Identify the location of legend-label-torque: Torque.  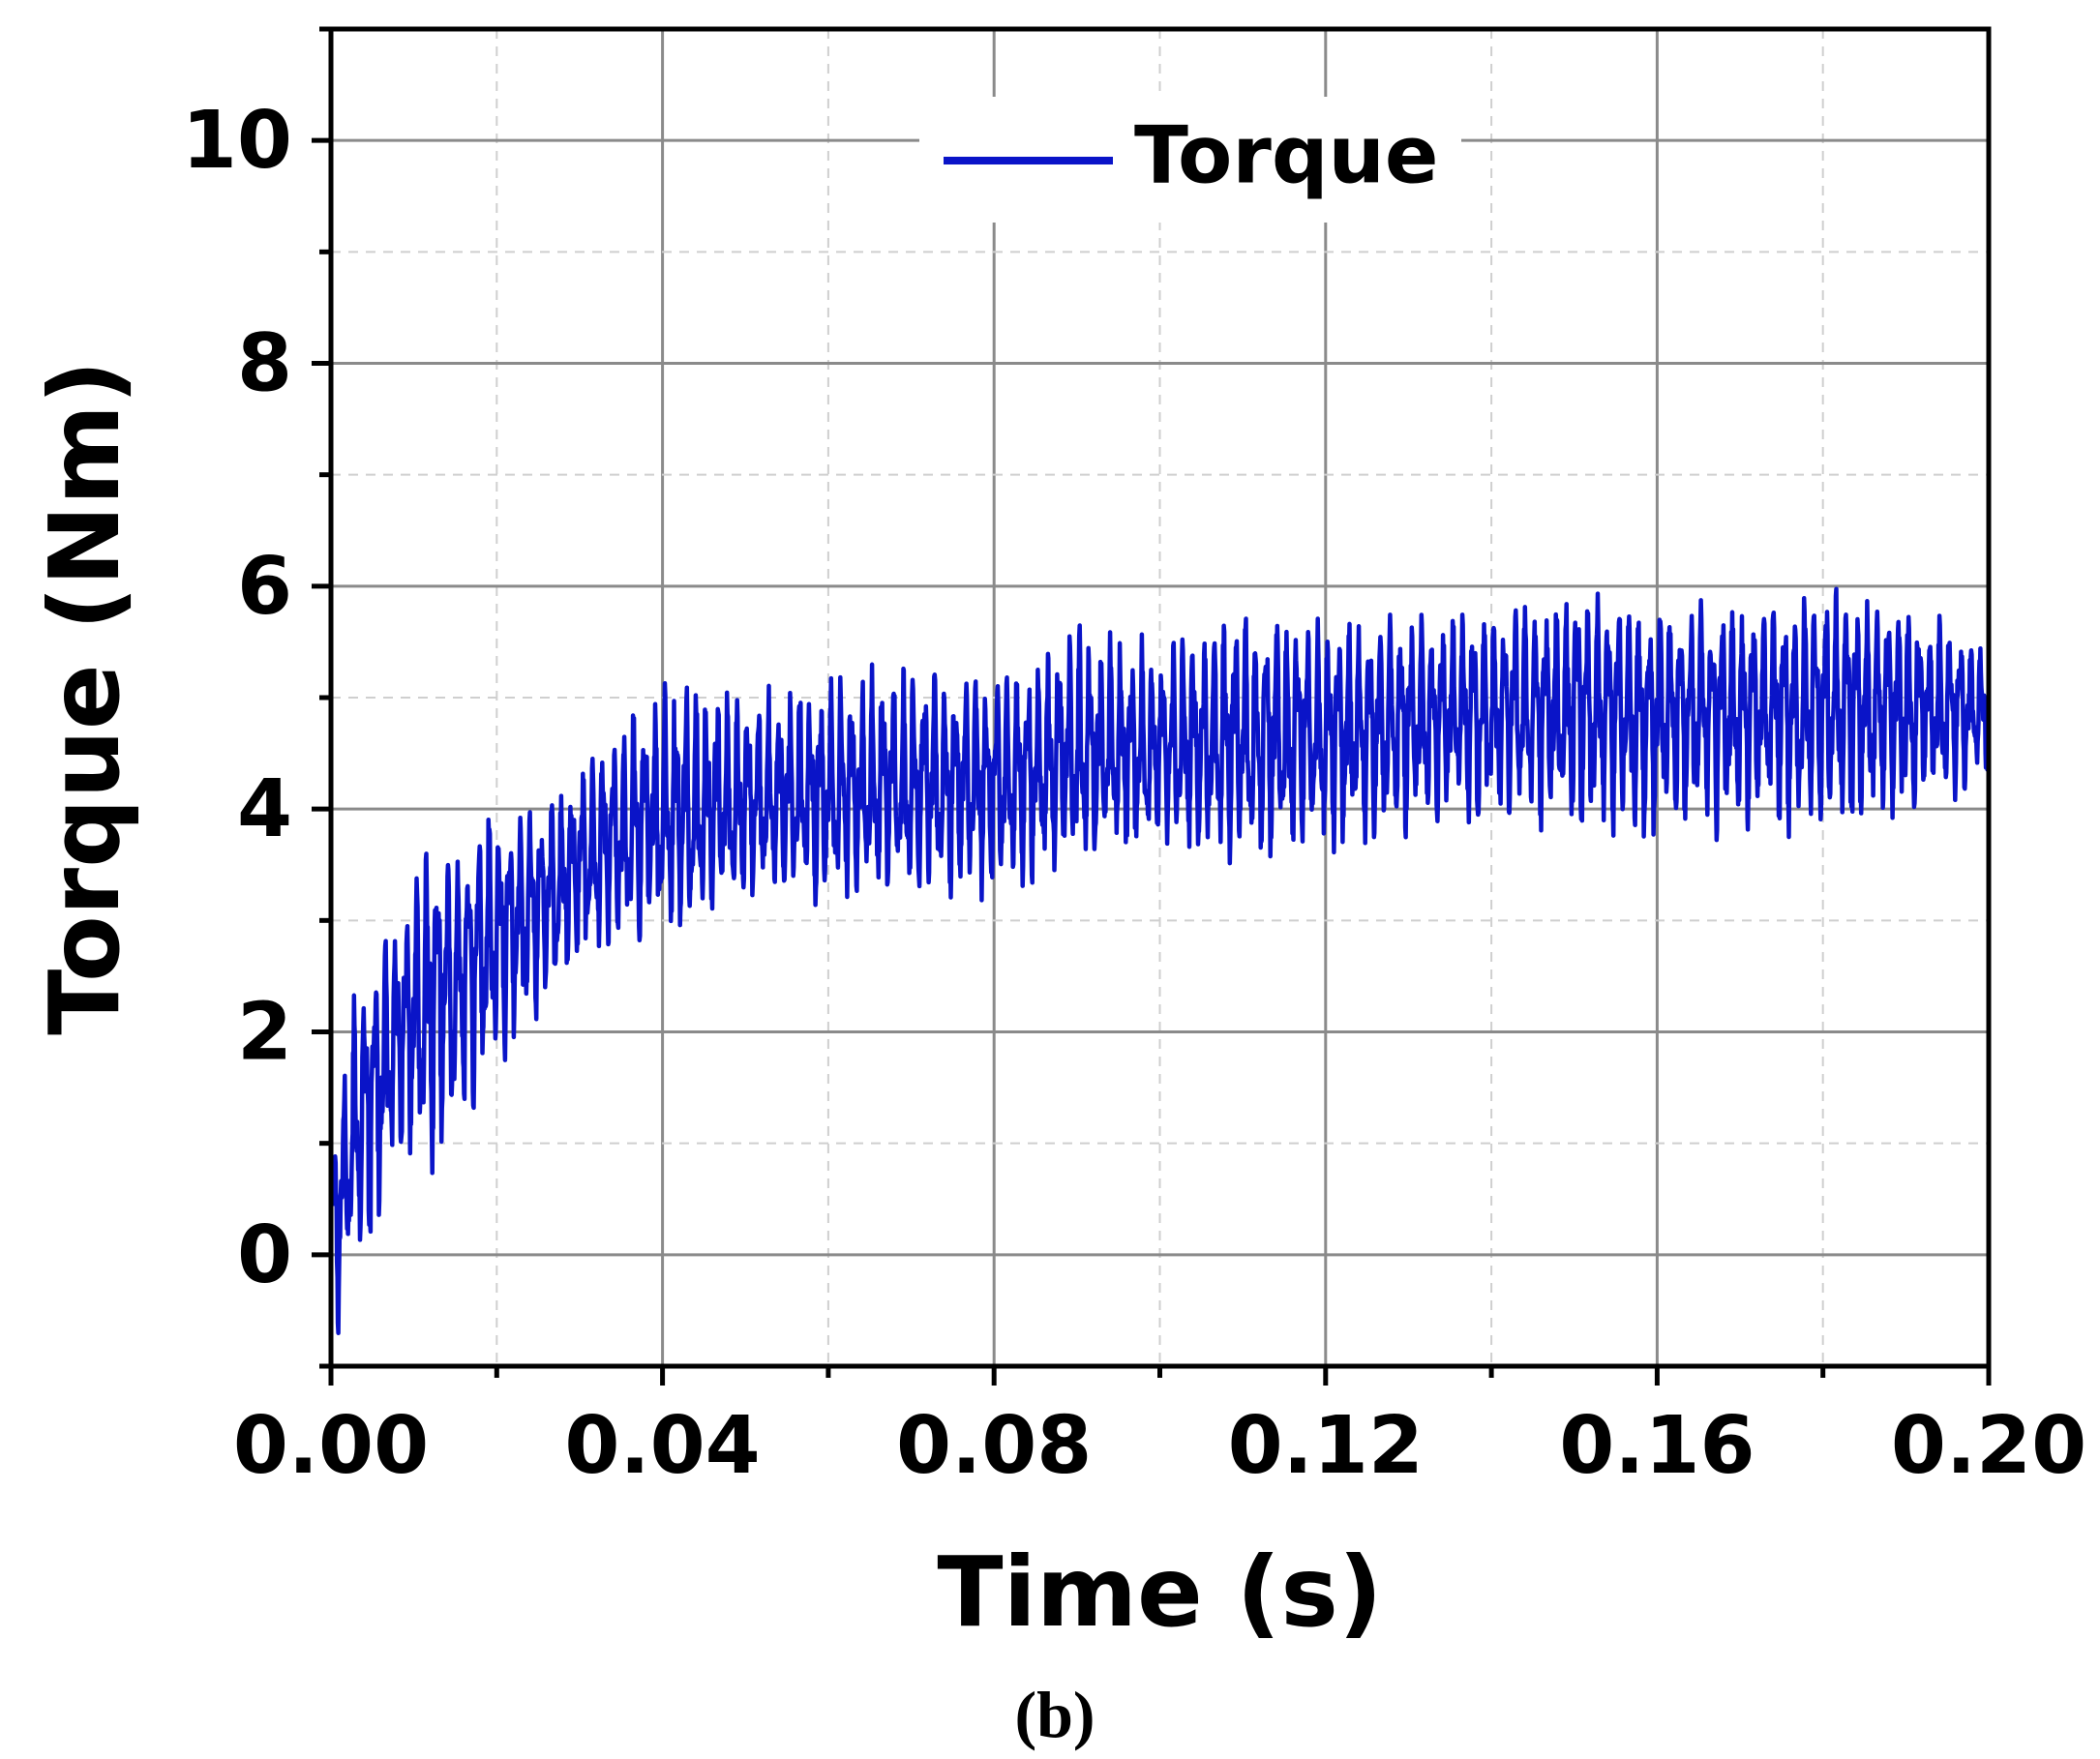
(1287, 155).